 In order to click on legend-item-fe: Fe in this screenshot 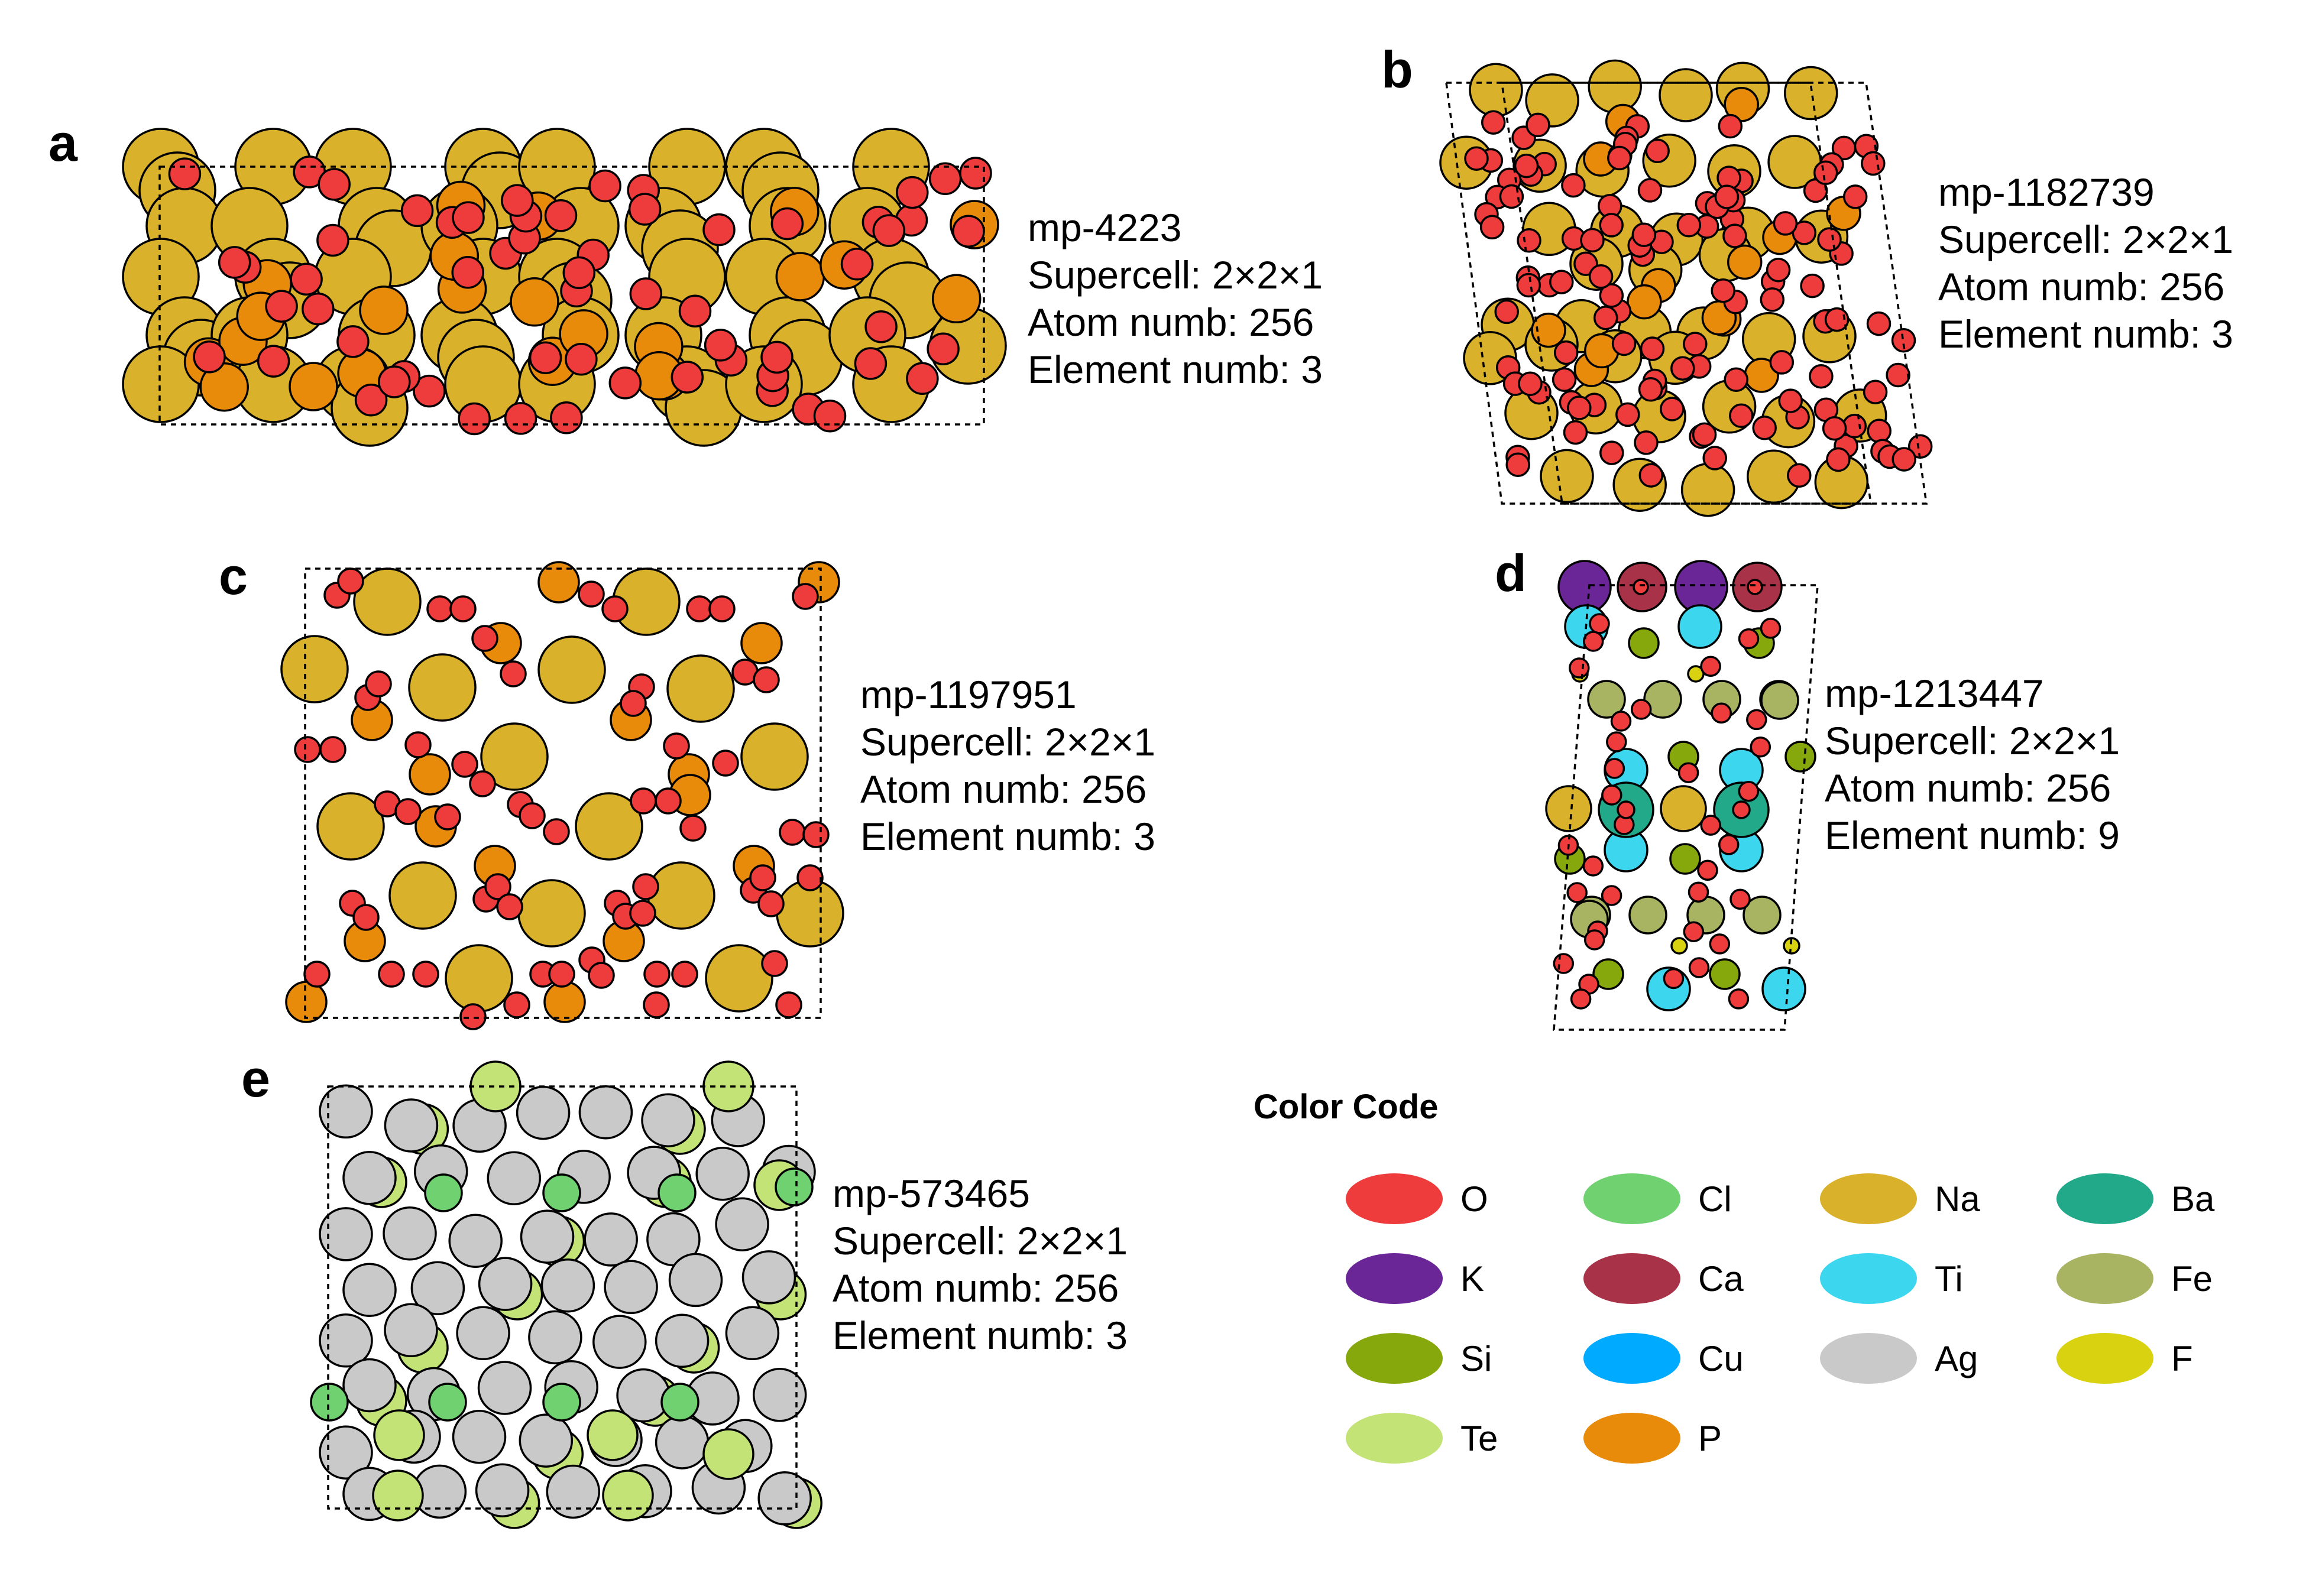, I will do `click(2134, 1278)`.